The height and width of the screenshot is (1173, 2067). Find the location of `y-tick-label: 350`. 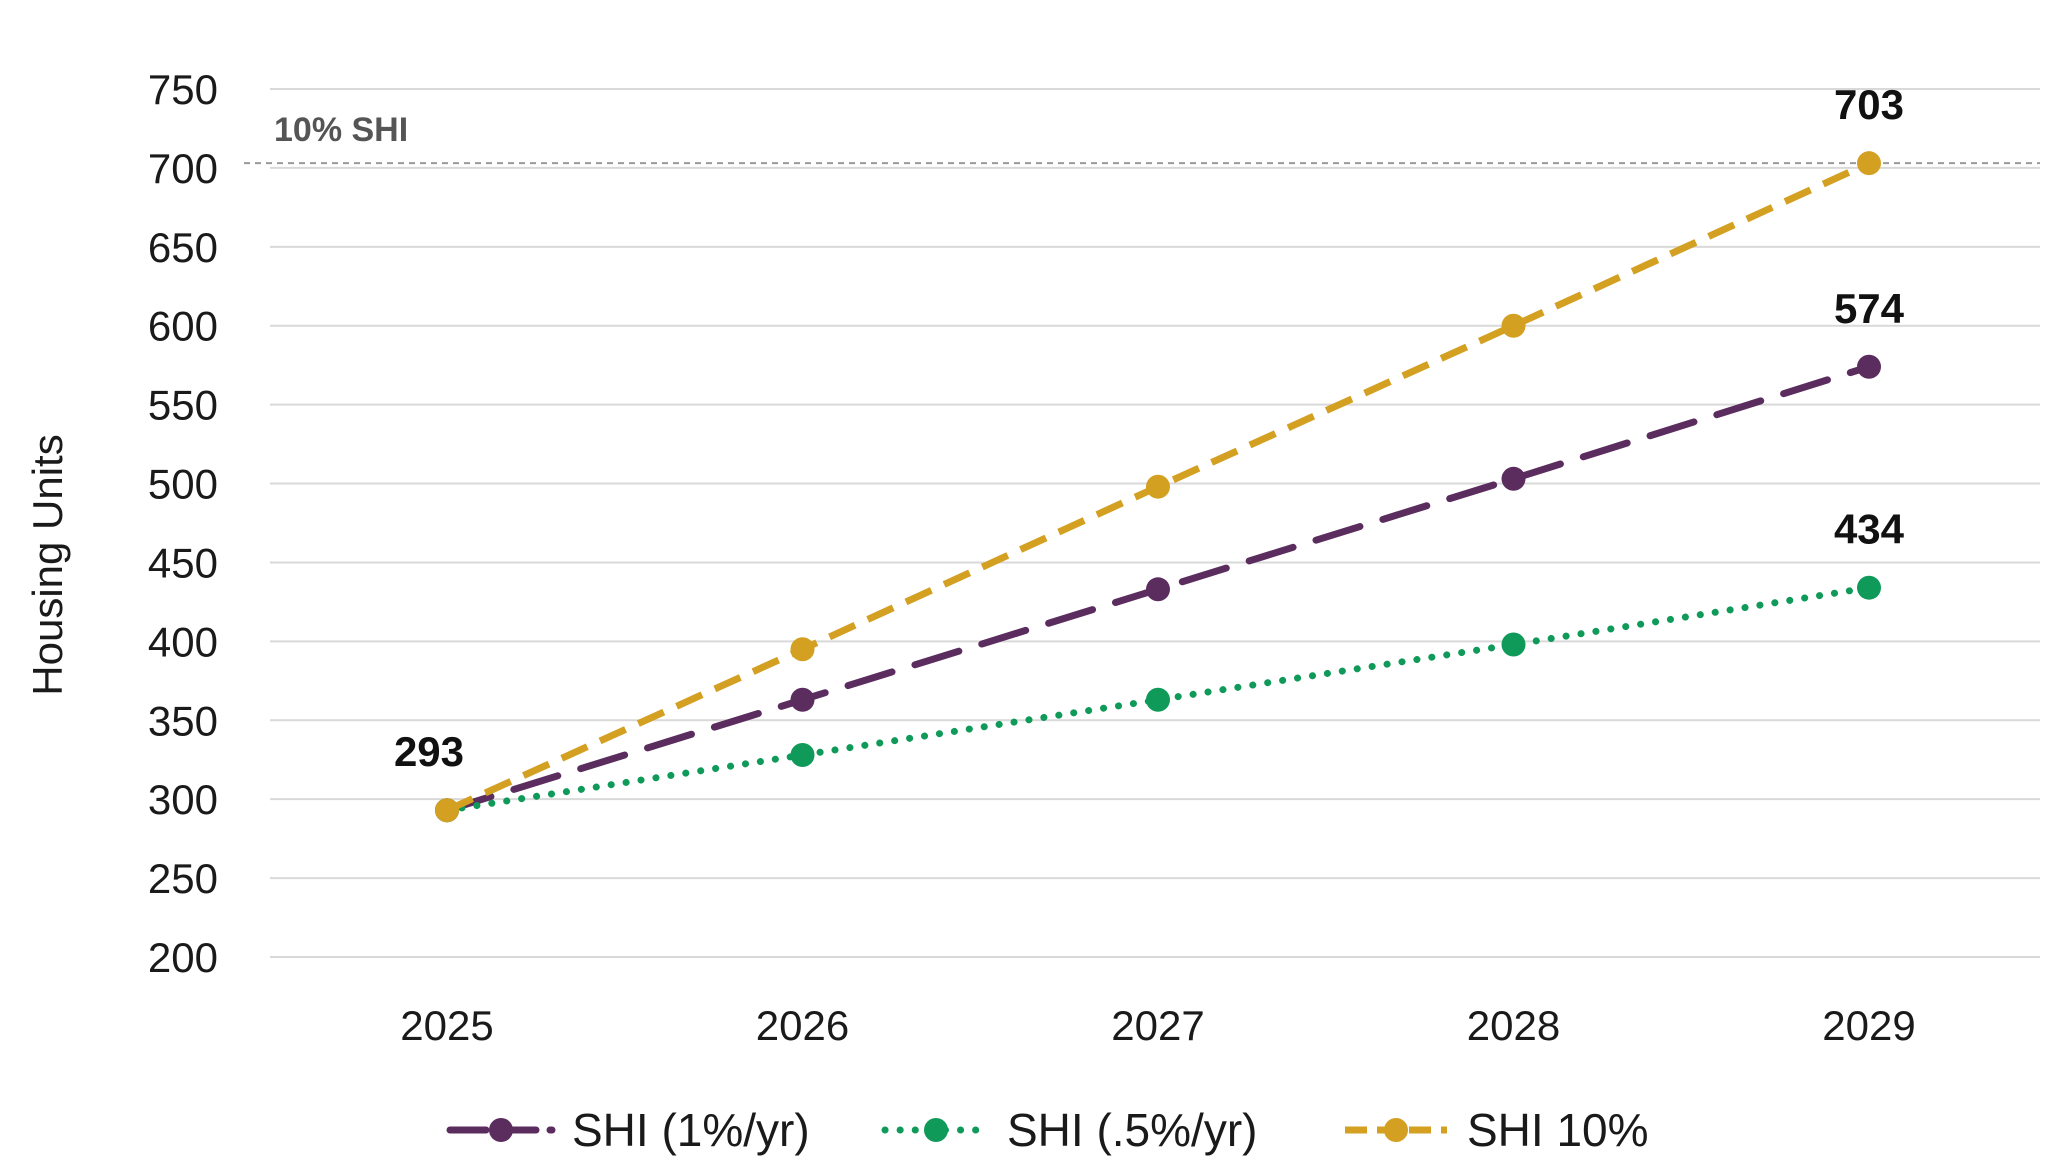

y-tick-label: 350 is located at coordinates (183, 720).